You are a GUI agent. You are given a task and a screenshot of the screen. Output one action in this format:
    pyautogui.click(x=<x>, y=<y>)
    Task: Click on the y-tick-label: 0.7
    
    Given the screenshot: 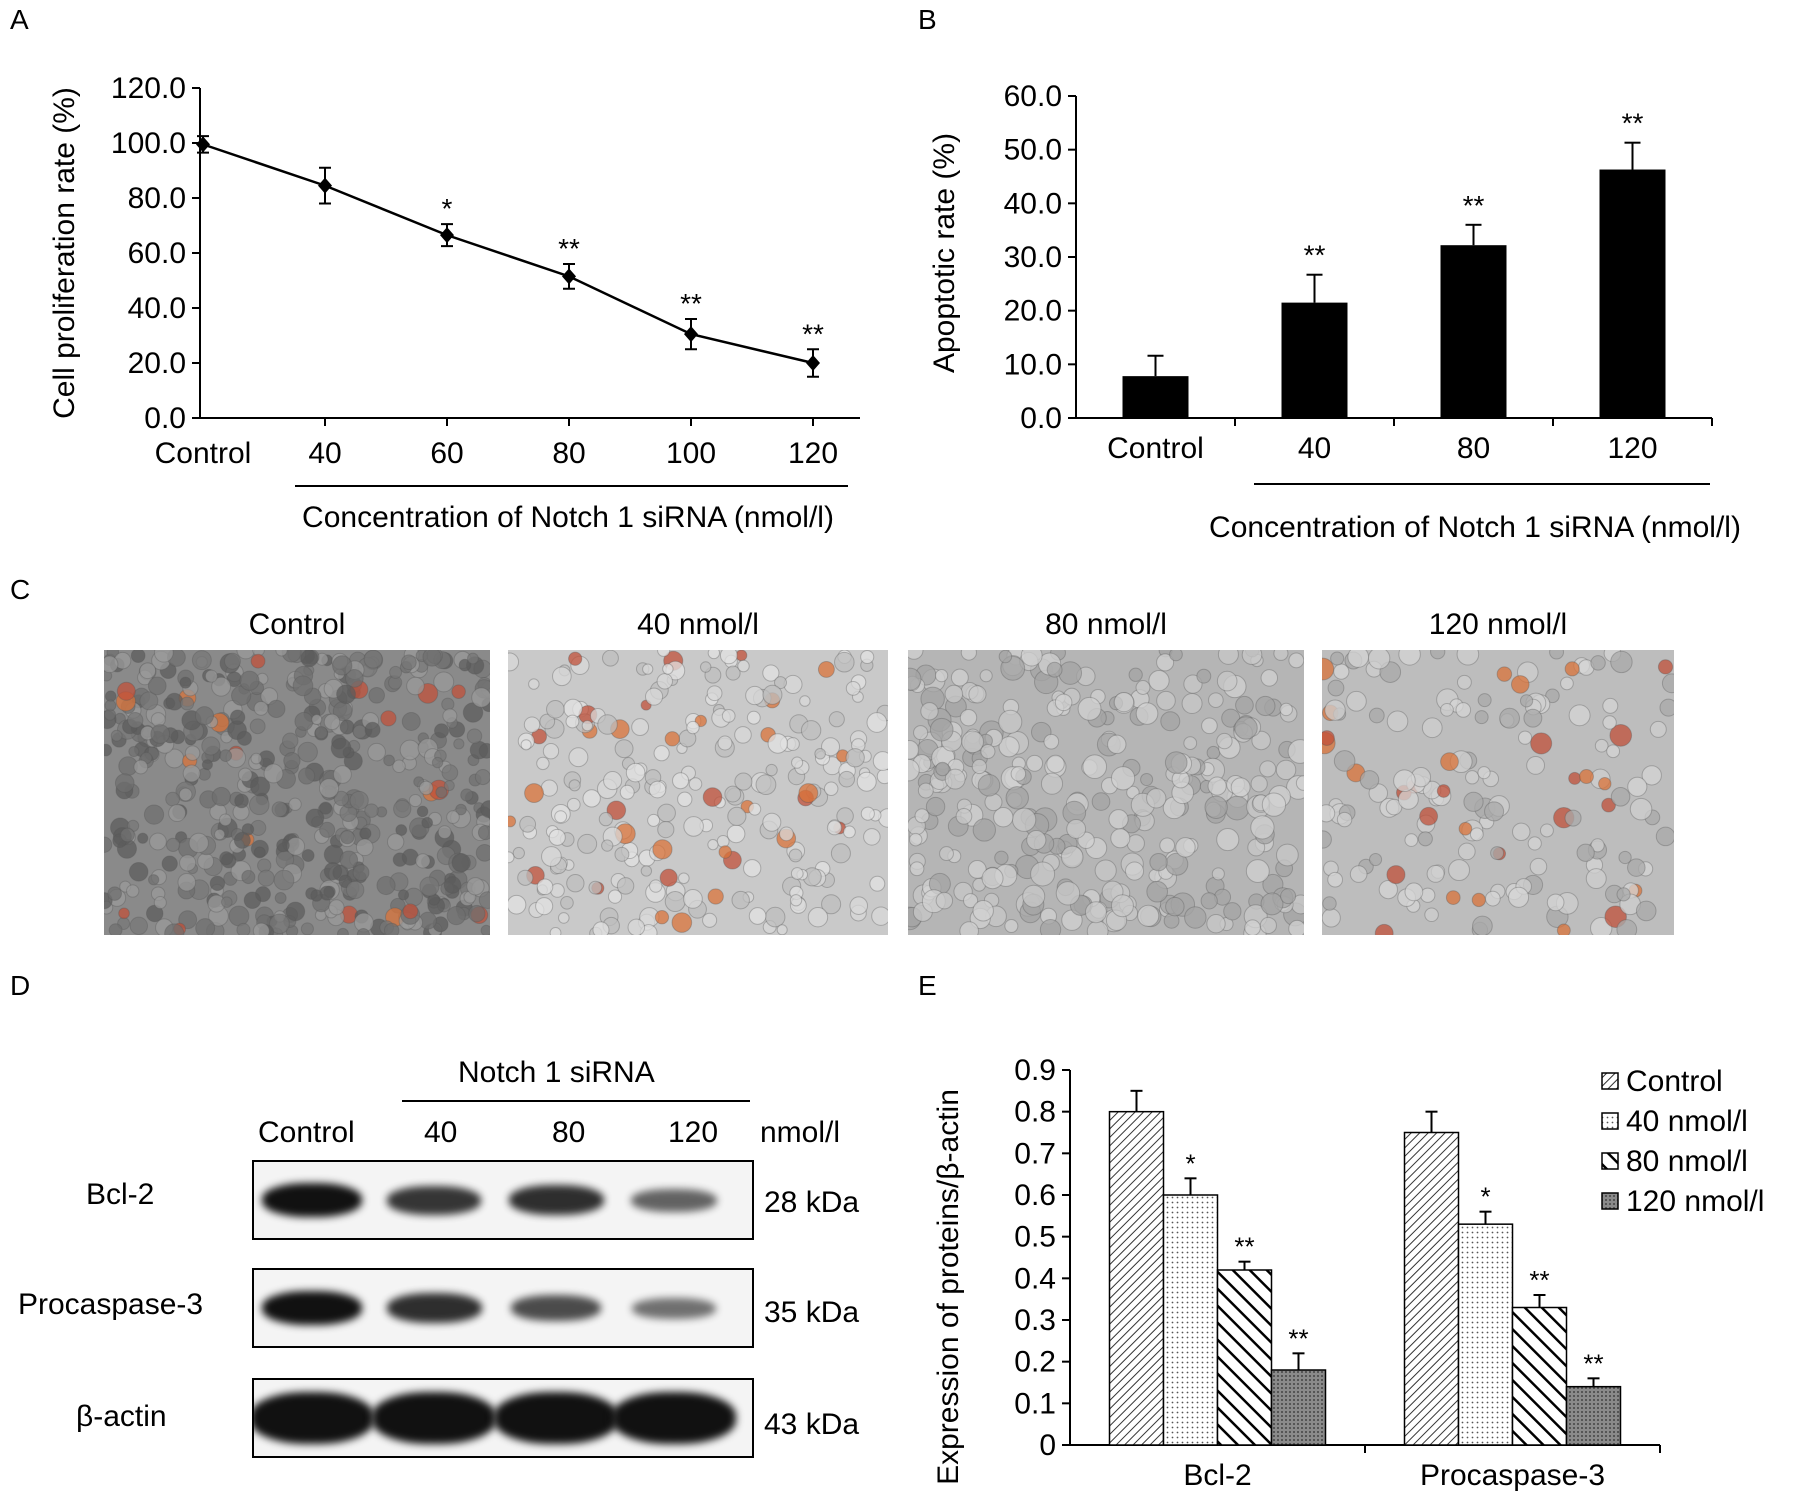 What is the action you would take?
    pyautogui.click(x=1035, y=1153)
    